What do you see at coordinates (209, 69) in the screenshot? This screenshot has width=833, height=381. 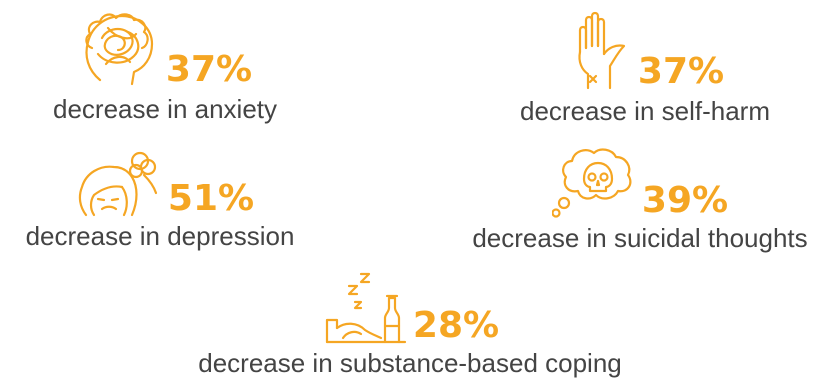 I see `stat-anxiety-value: 37%` at bounding box center [209, 69].